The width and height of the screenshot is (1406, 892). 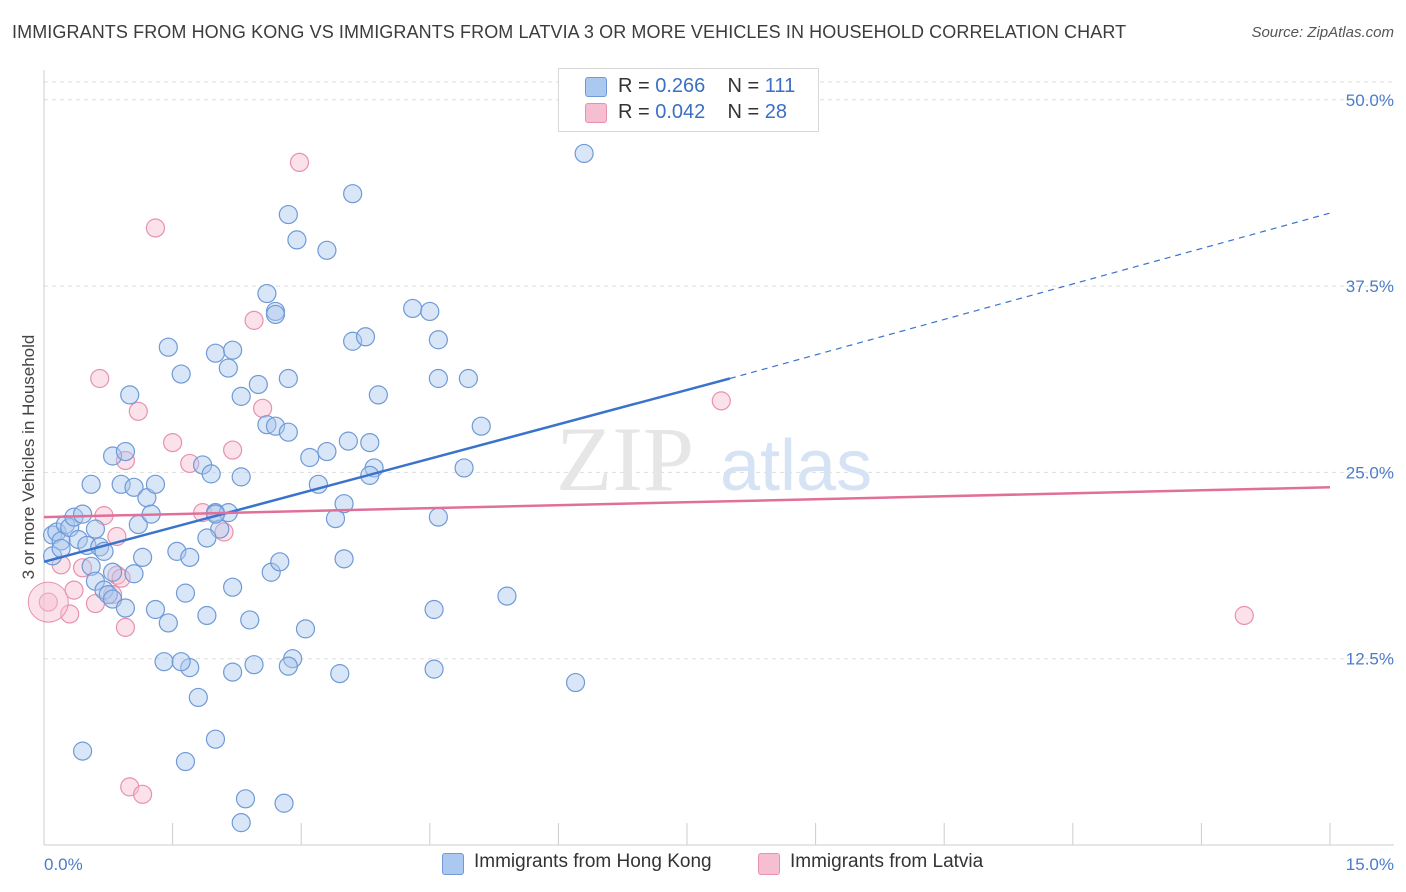 I want to click on watermark-atlas: atlas, so click(x=796, y=466).